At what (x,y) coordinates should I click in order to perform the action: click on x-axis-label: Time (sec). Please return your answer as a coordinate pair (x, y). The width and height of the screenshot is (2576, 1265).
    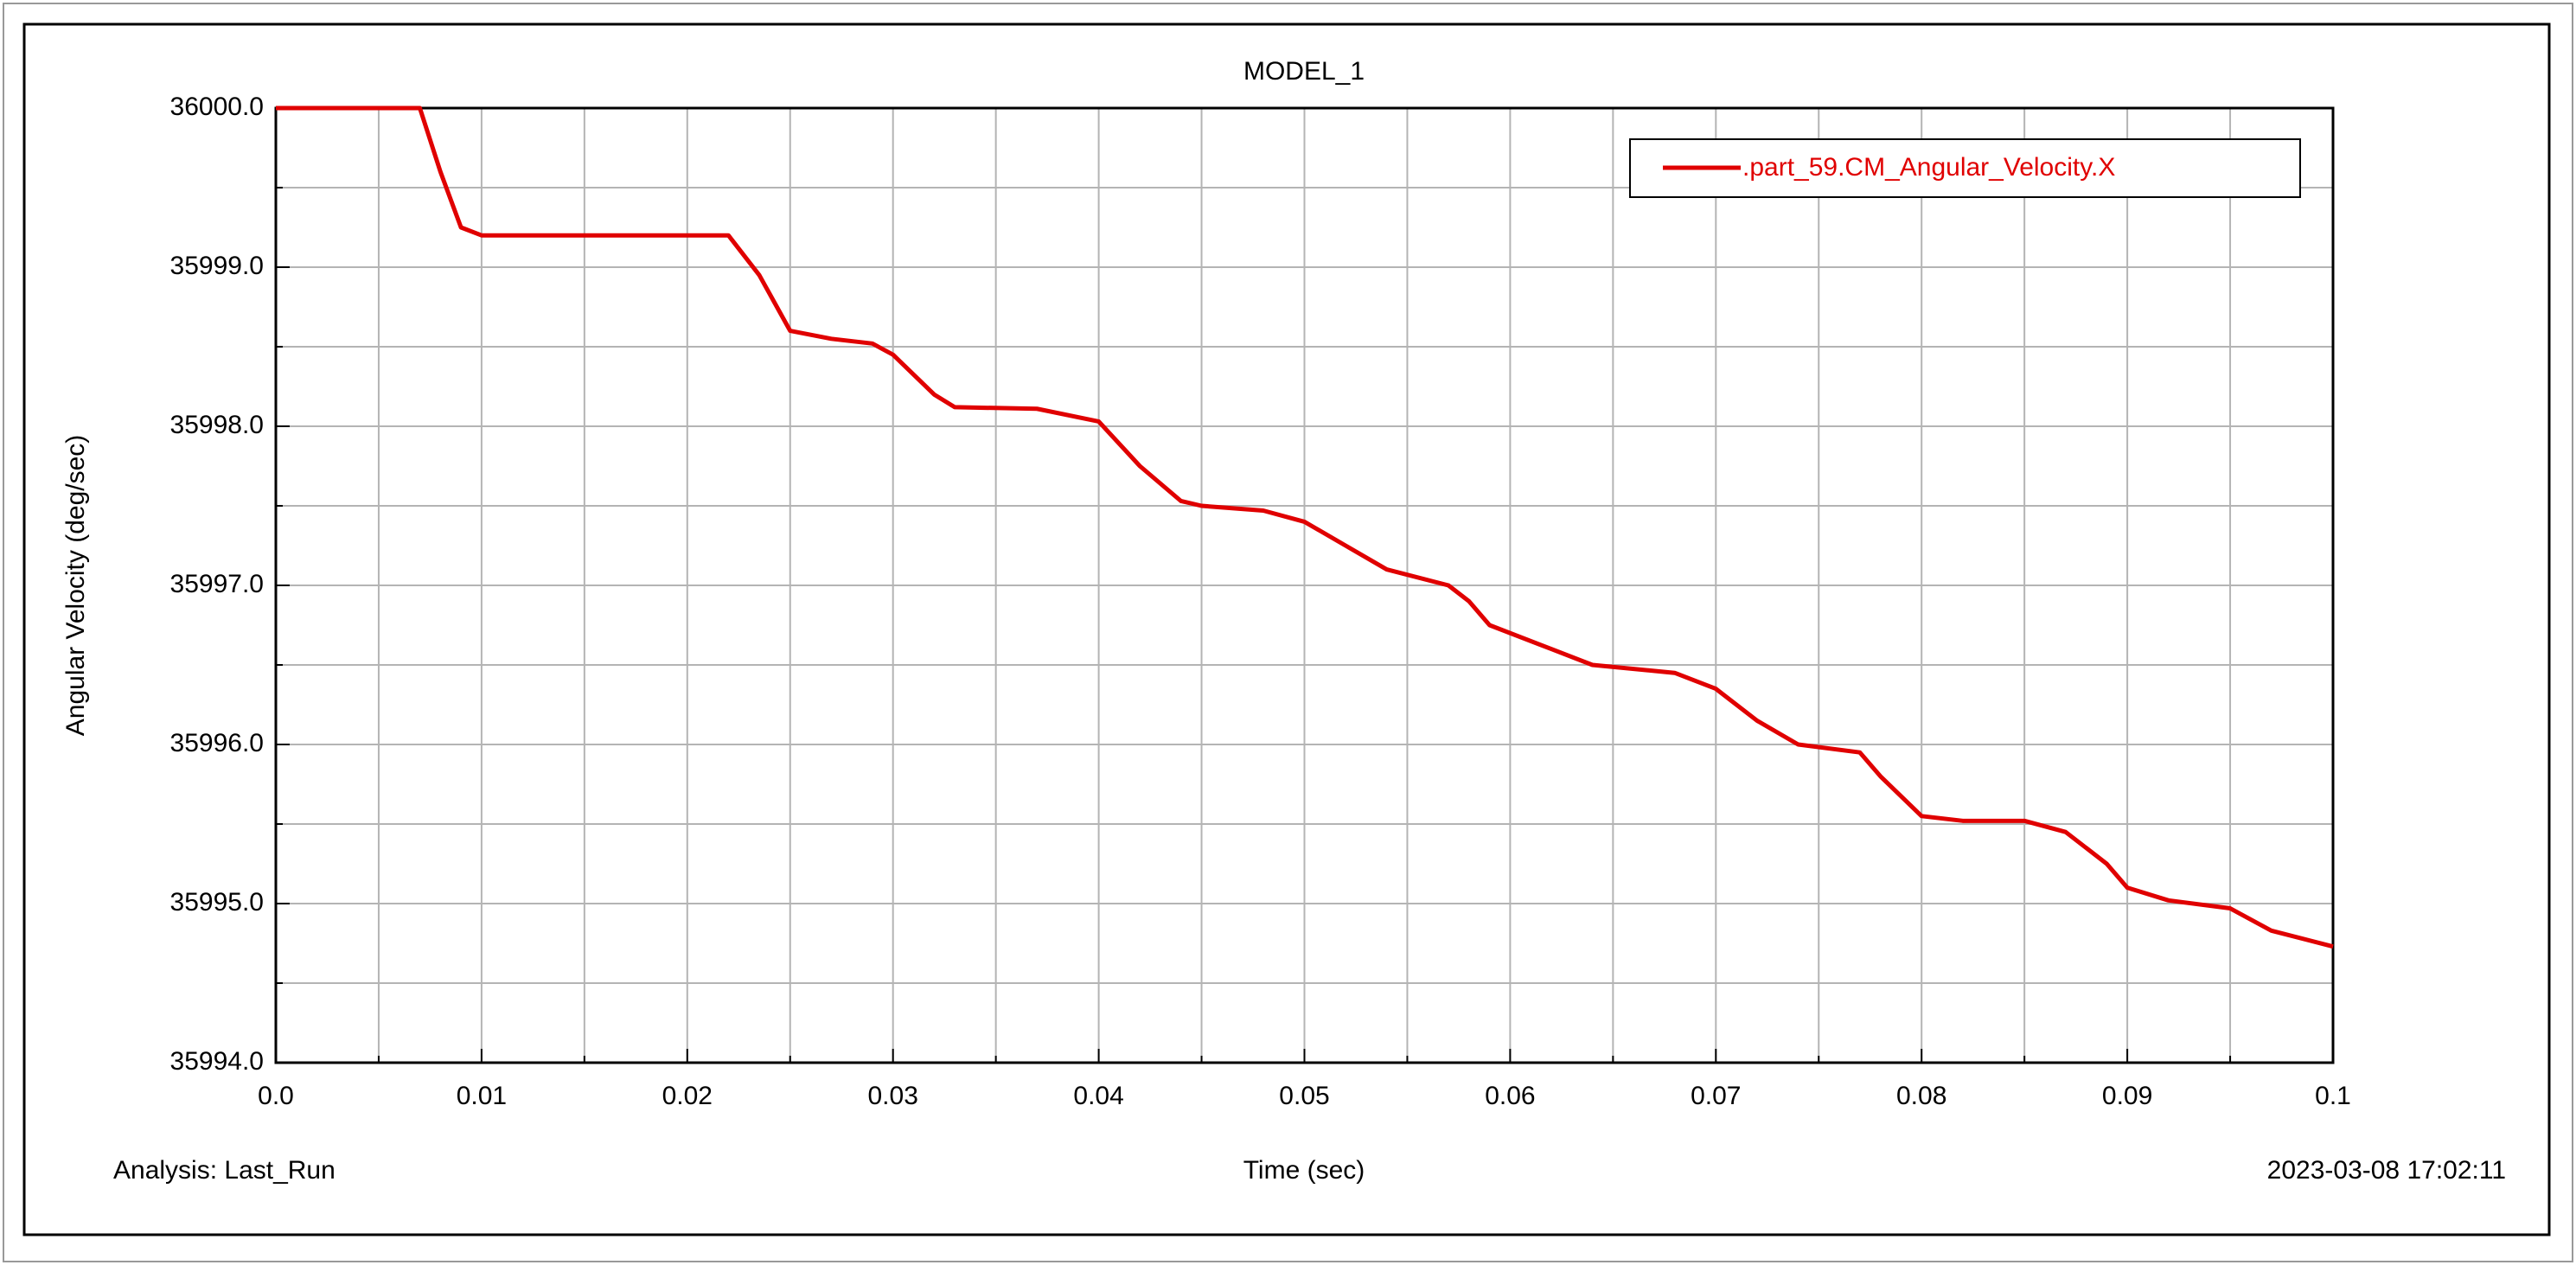
    Looking at the image, I should click on (1304, 1170).